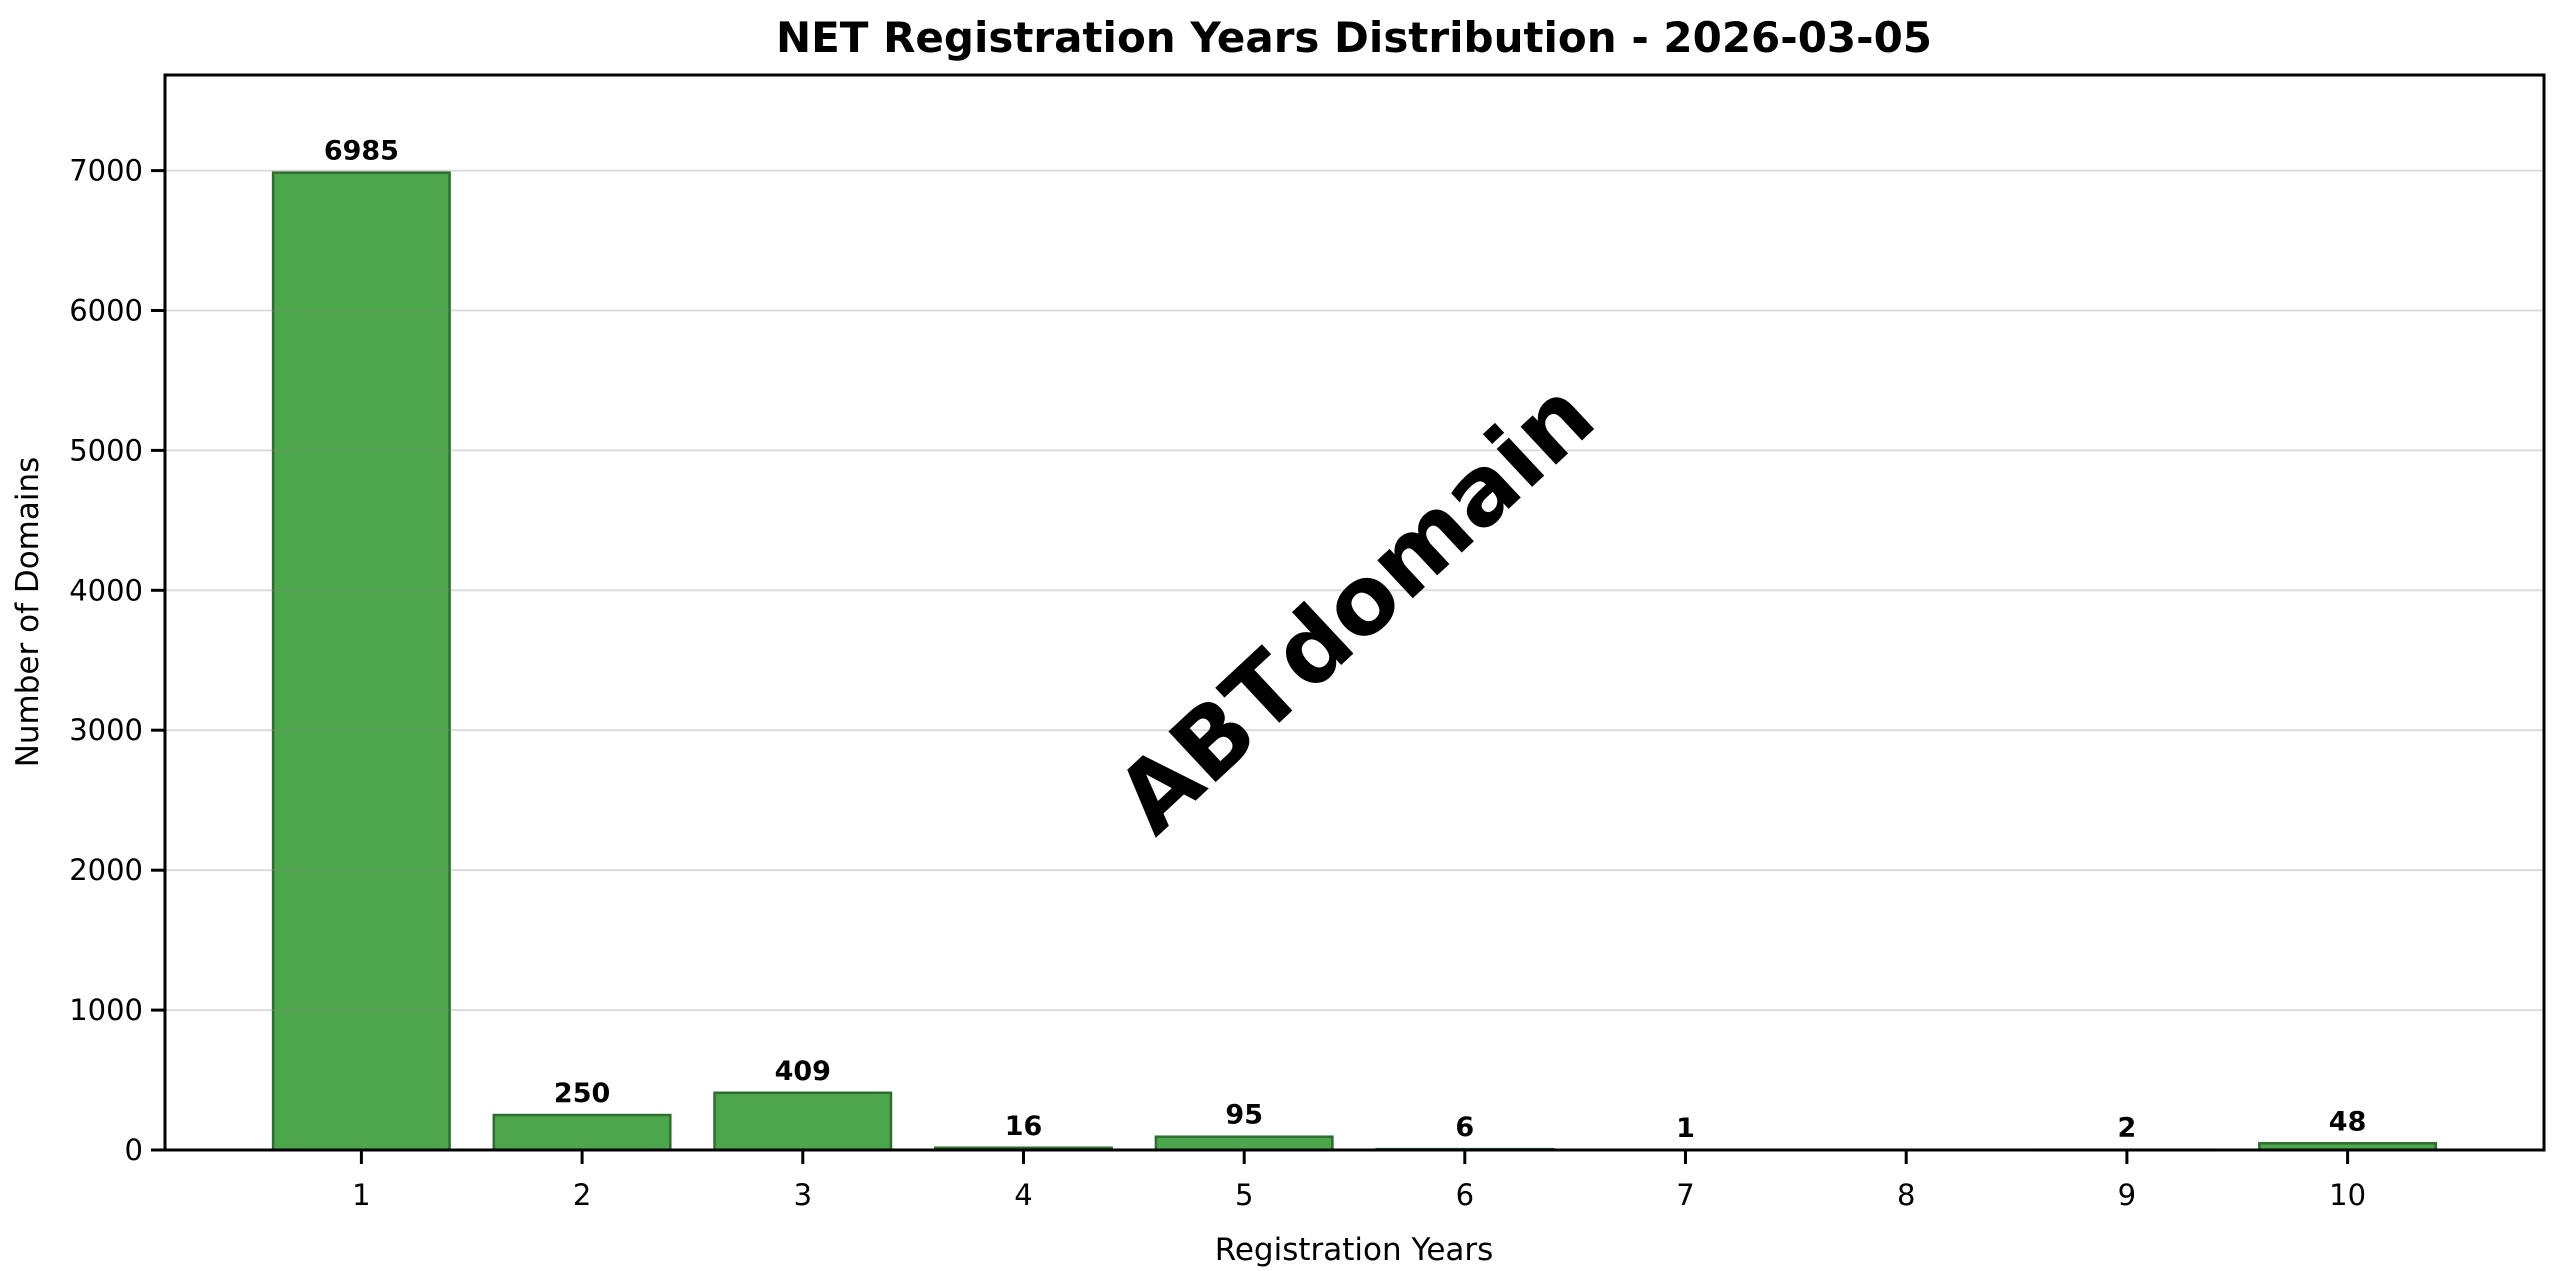 This screenshot has width=2560, height=1271. Describe the element at coordinates (106, 1010) in the screenshot. I see `y-tick-label: 1000` at that location.